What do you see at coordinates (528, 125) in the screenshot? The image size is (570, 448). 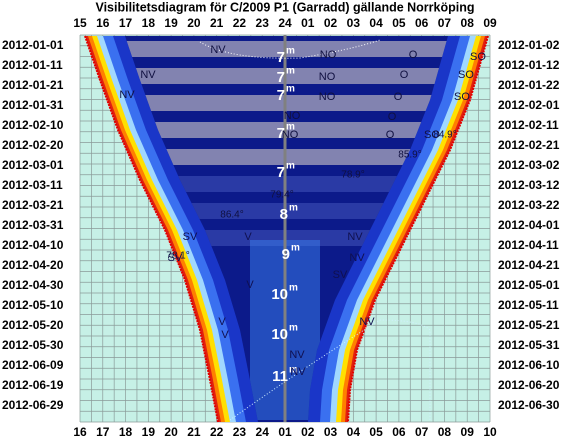 I see `right-date-label: 2012-02-11` at bounding box center [528, 125].